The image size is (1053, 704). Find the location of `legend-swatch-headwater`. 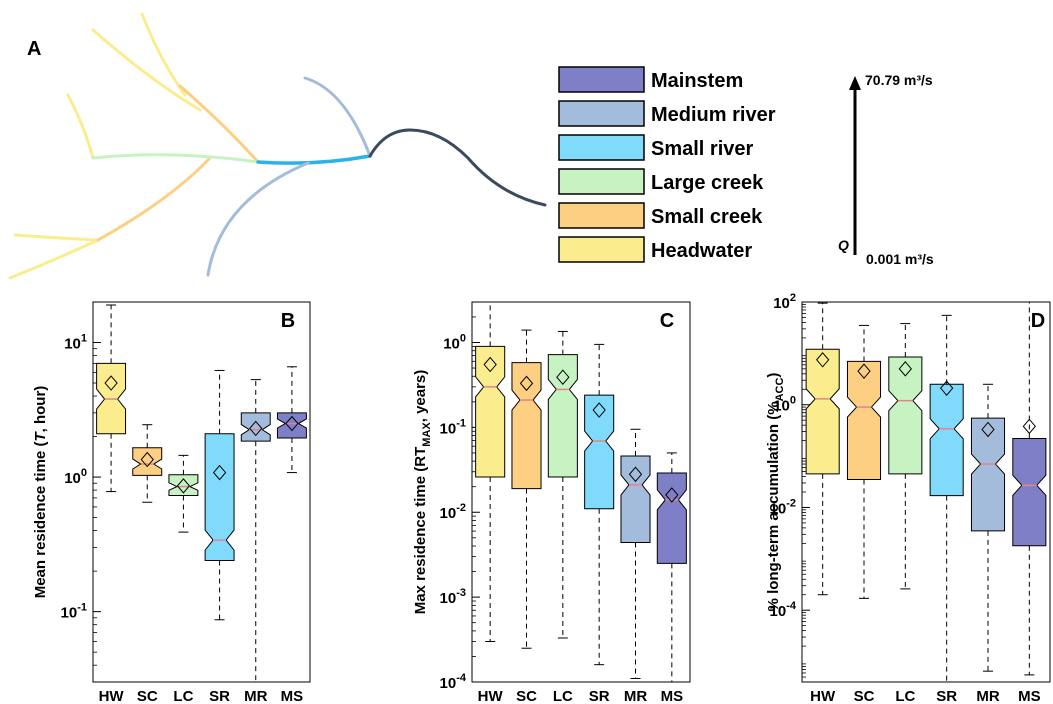

legend-swatch-headwater is located at coordinates (601, 249).